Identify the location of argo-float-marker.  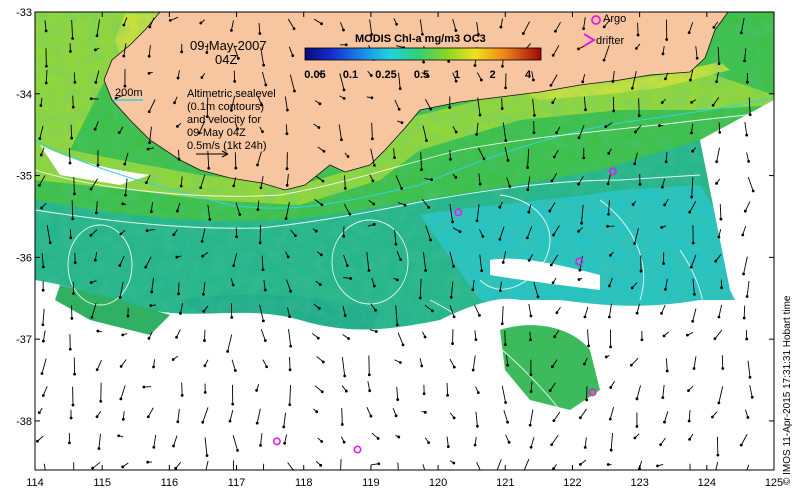
(458, 212).